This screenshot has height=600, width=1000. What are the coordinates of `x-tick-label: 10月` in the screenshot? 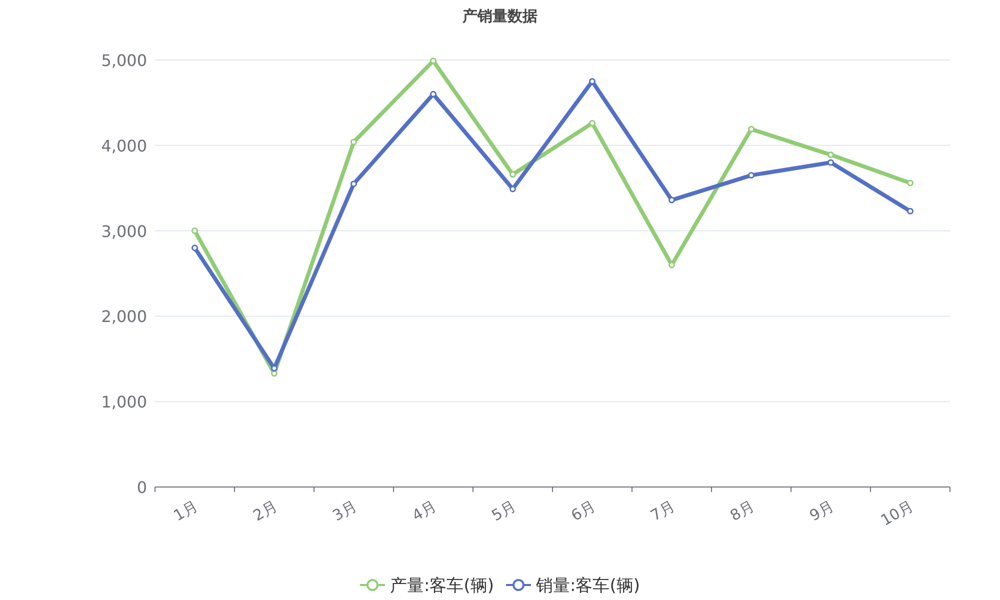 It's located at (897, 513).